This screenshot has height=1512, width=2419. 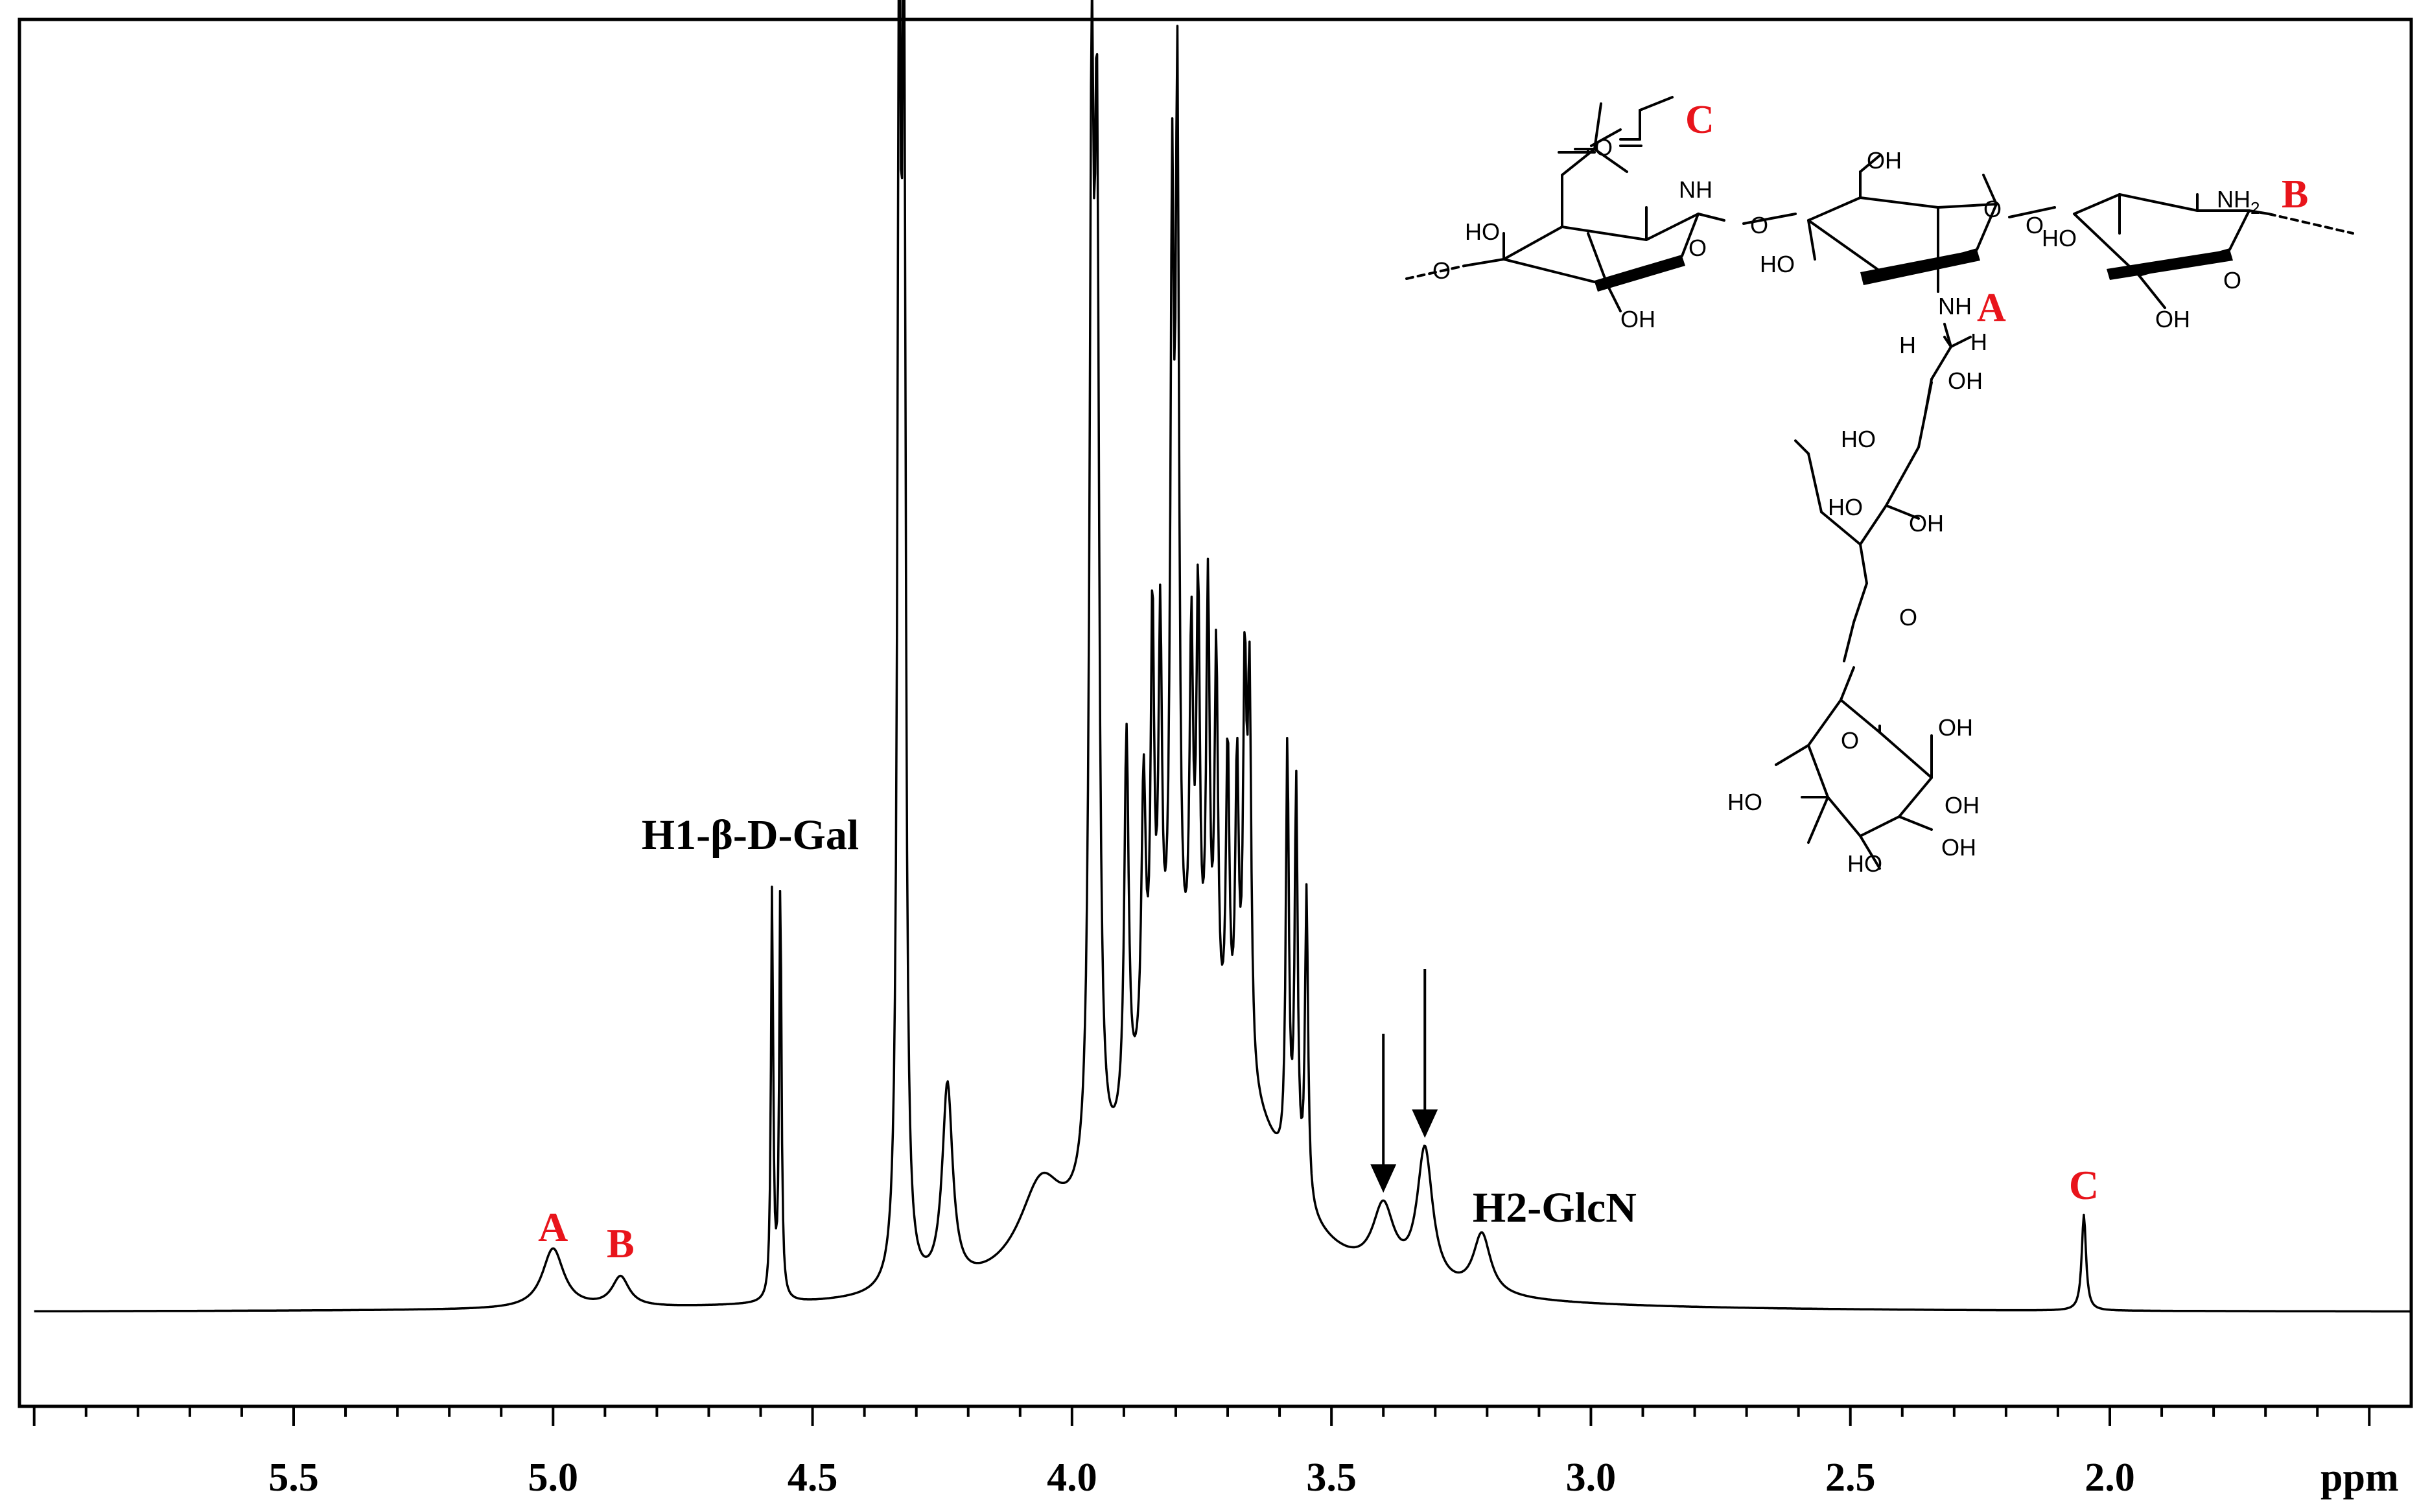 I want to click on peak-annotation: A, so click(x=553, y=1227).